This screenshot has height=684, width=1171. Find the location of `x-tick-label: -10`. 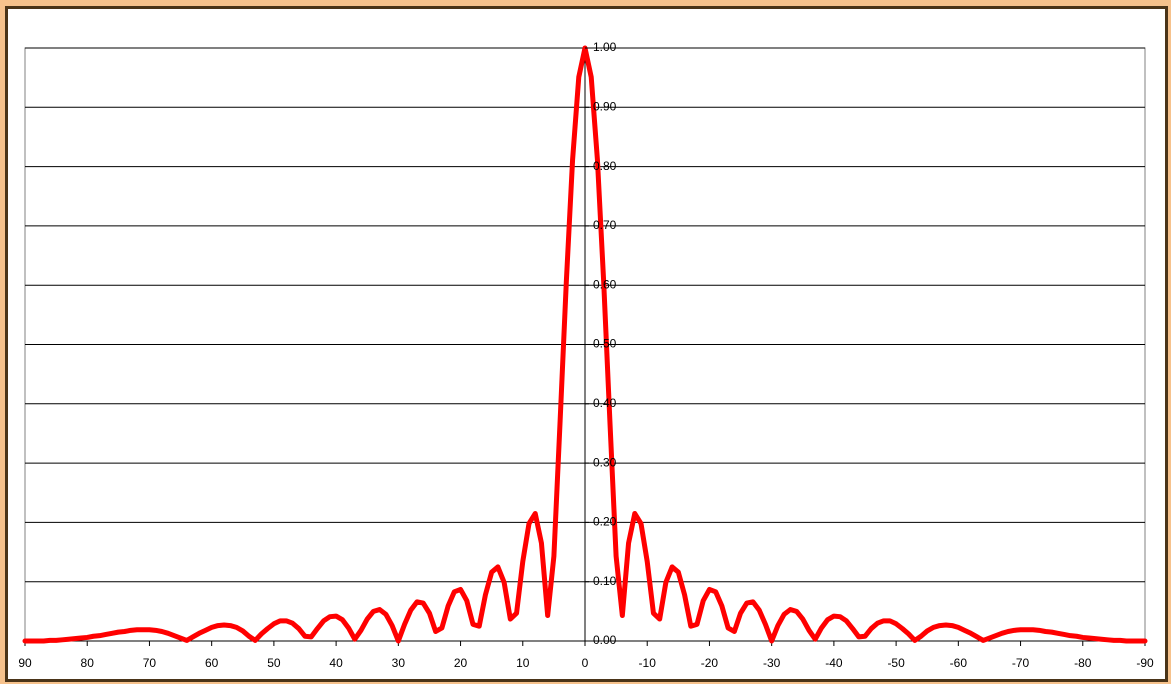

x-tick-label: -10 is located at coordinates (648, 663).